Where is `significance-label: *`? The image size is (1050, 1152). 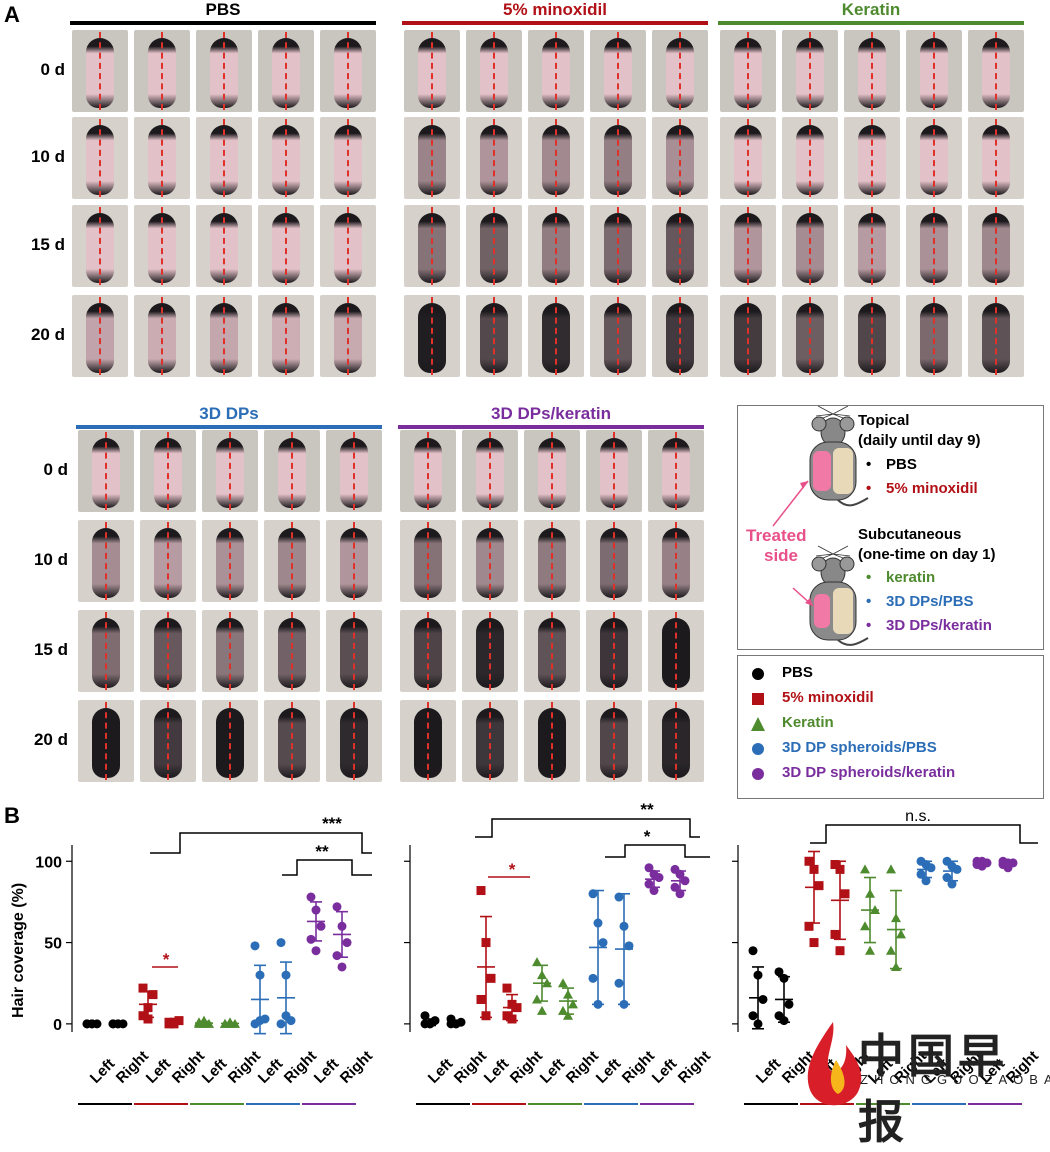
significance-label: * is located at coordinates (512, 869).